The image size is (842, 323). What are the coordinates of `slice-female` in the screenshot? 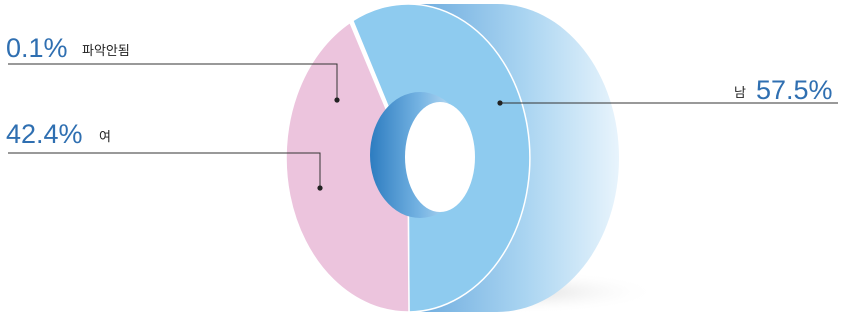 It's located at (347, 166).